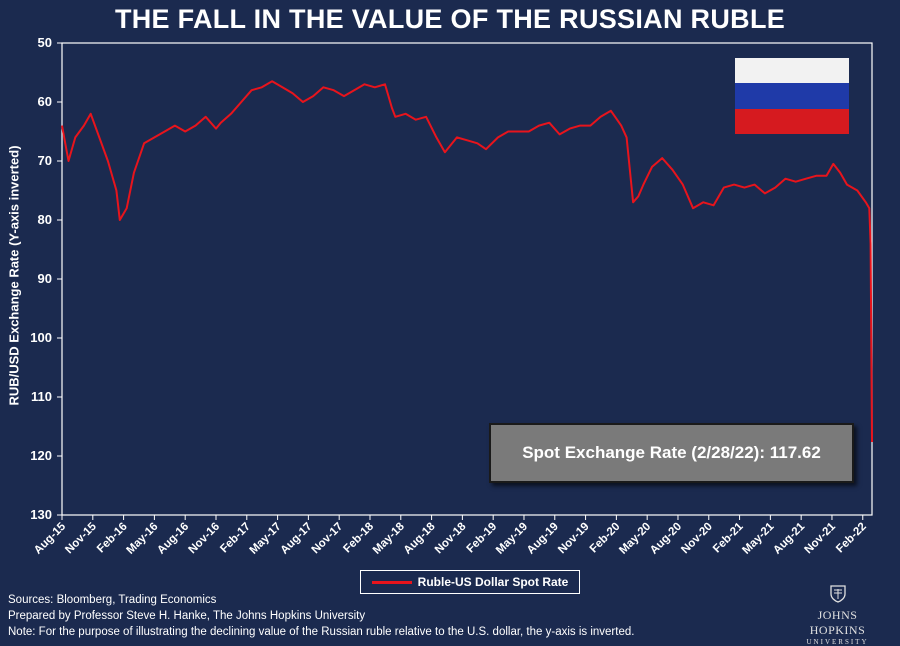 The height and width of the screenshot is (646, 900). I want to click on x-tick-label: Nov-19, so click(574, 539).